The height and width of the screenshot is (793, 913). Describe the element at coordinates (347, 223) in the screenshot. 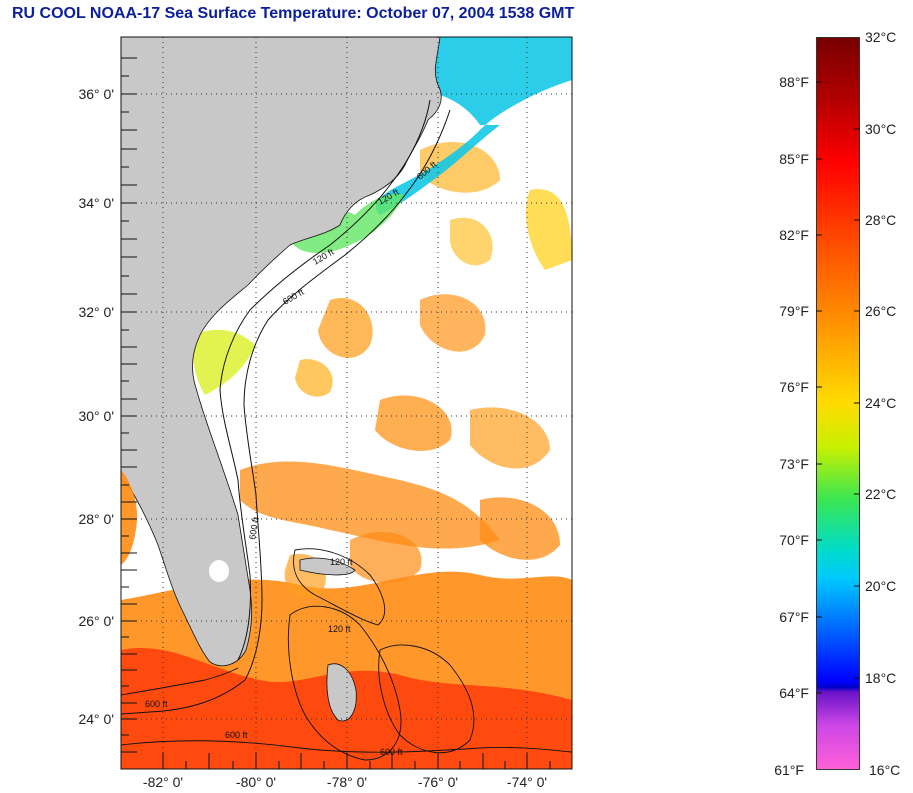

I see `sst-coastal-green` at that location.